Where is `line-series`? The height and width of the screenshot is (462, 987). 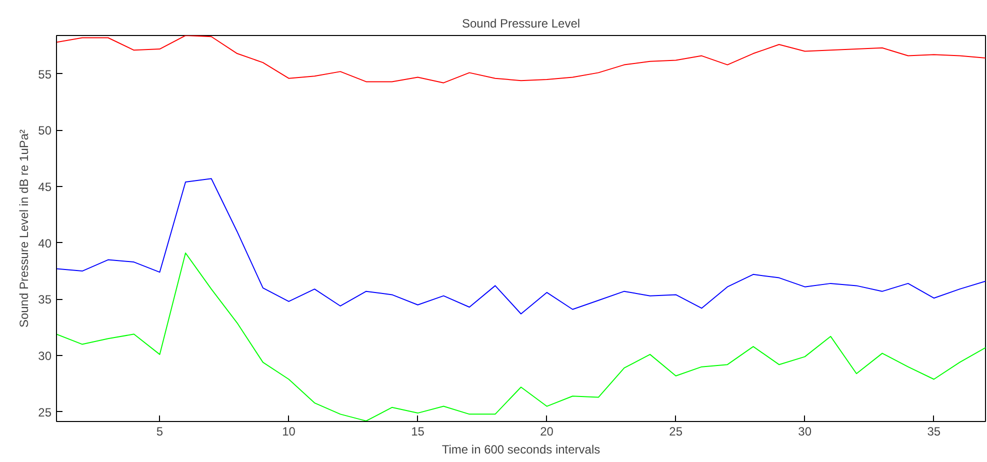 line-series is located at coordinates (521, 60).